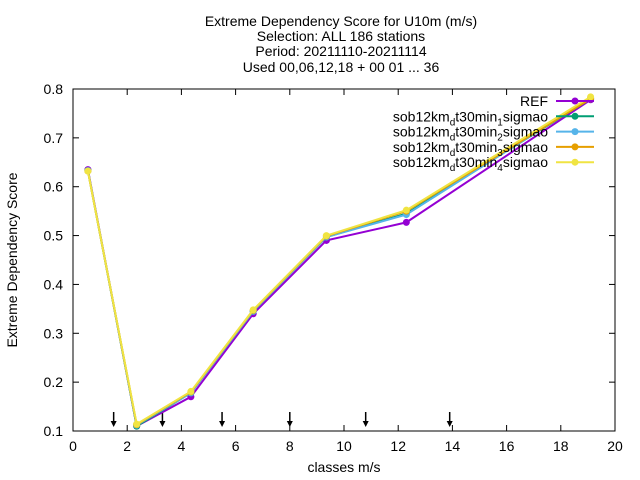 The image size is (640, 480). Describe the element at coordinates (73, 446) in the screenshot. I see `x-tick-label: 0` at that location.